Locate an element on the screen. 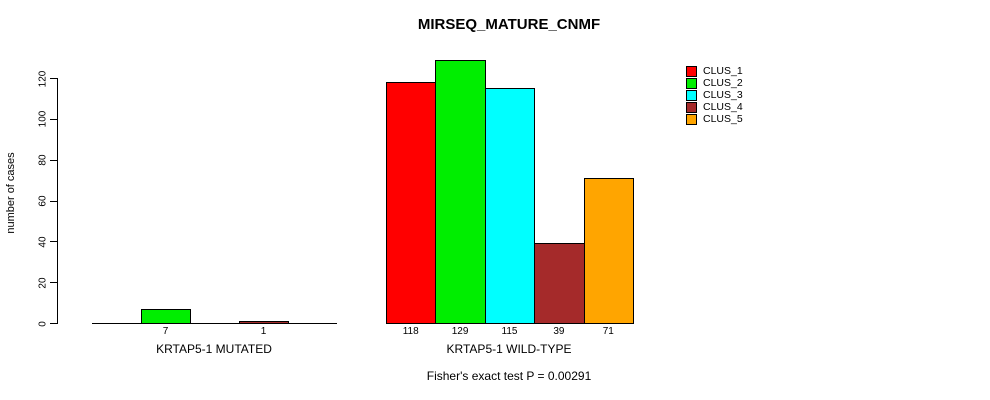 The height and width of the screenshot is (400, 990). y-axis-tick-label: 20 is located at coordinates (43, 283).